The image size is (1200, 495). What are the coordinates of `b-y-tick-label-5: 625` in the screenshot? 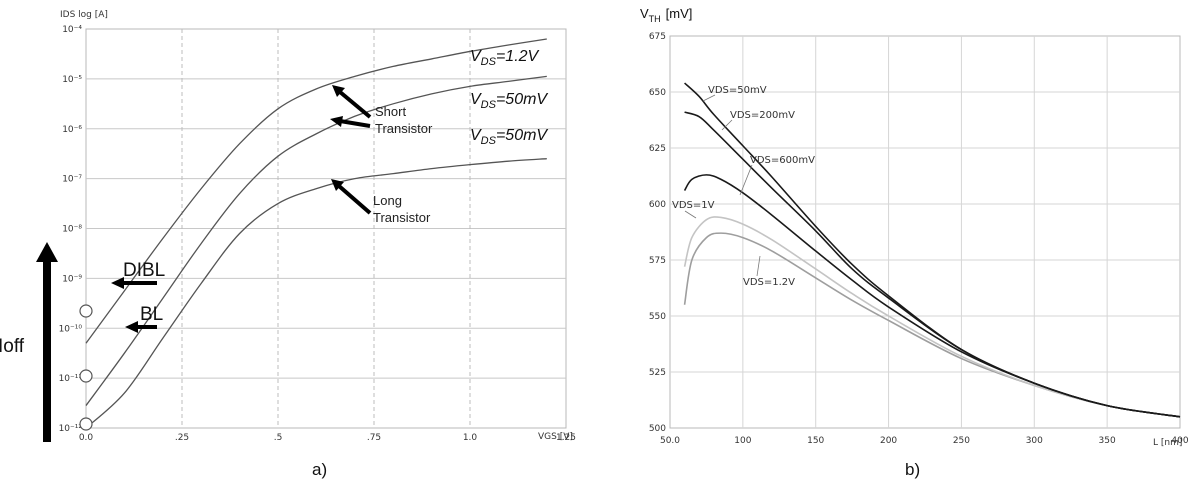 It's located at (657, 149).